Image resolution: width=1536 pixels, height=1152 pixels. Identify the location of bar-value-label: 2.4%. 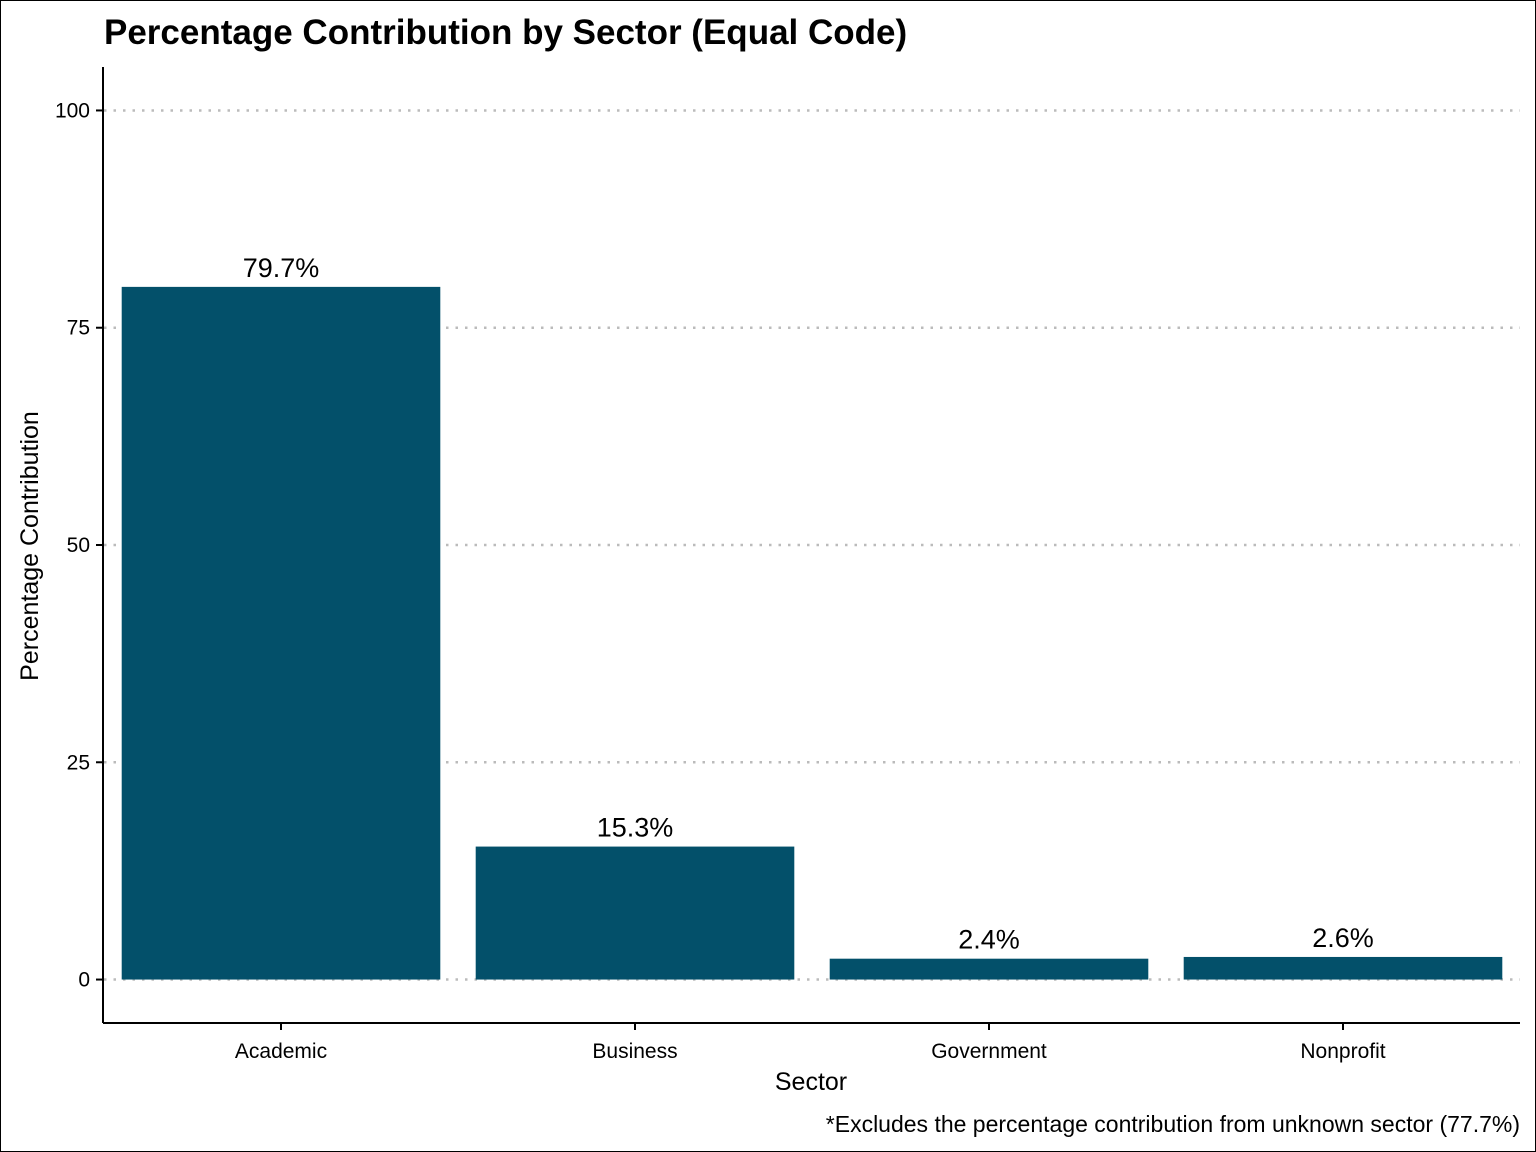
(989, 940).